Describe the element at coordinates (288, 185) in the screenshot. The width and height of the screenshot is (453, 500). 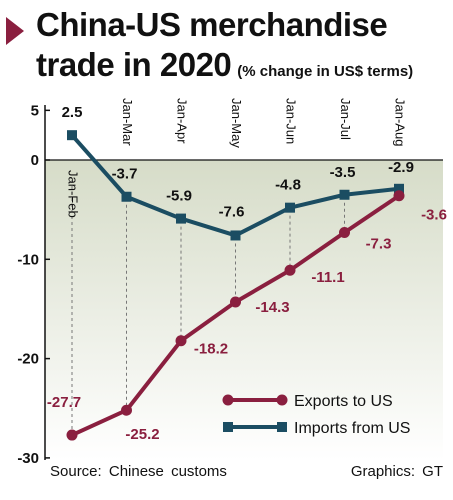
I see `imports-data-label: -4.8` at that location.